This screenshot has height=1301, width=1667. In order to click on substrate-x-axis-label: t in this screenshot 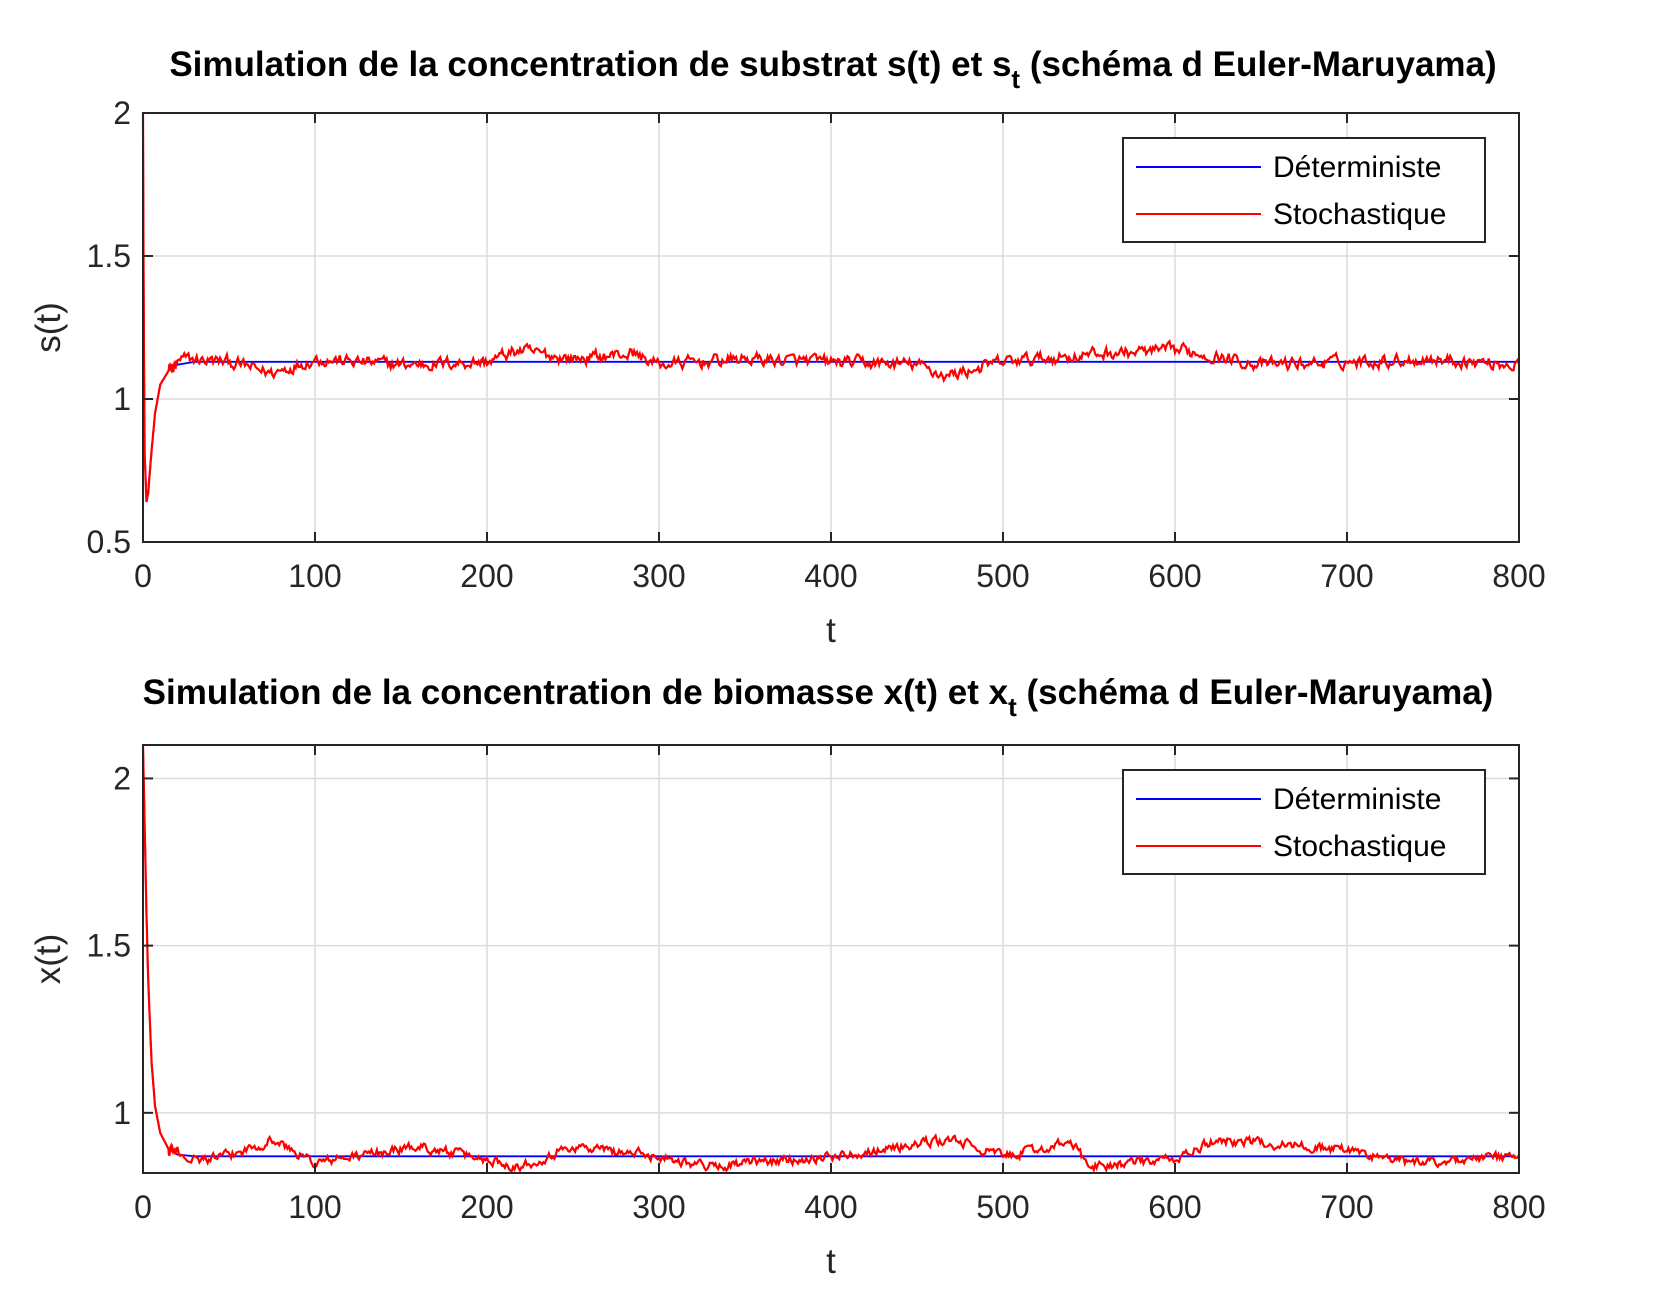, I will do `click(831, 630)`.